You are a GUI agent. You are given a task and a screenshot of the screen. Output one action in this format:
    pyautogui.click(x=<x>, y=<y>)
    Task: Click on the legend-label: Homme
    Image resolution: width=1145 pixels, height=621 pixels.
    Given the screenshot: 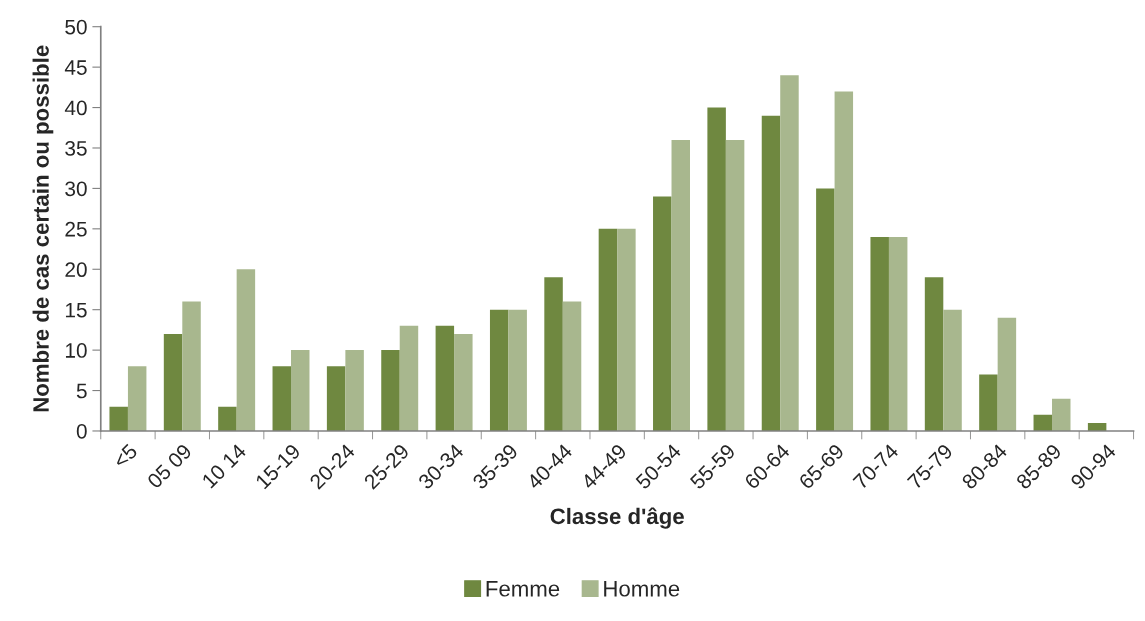 What is the action you would take?
    pyautogui.click(x=642, y=589)
    